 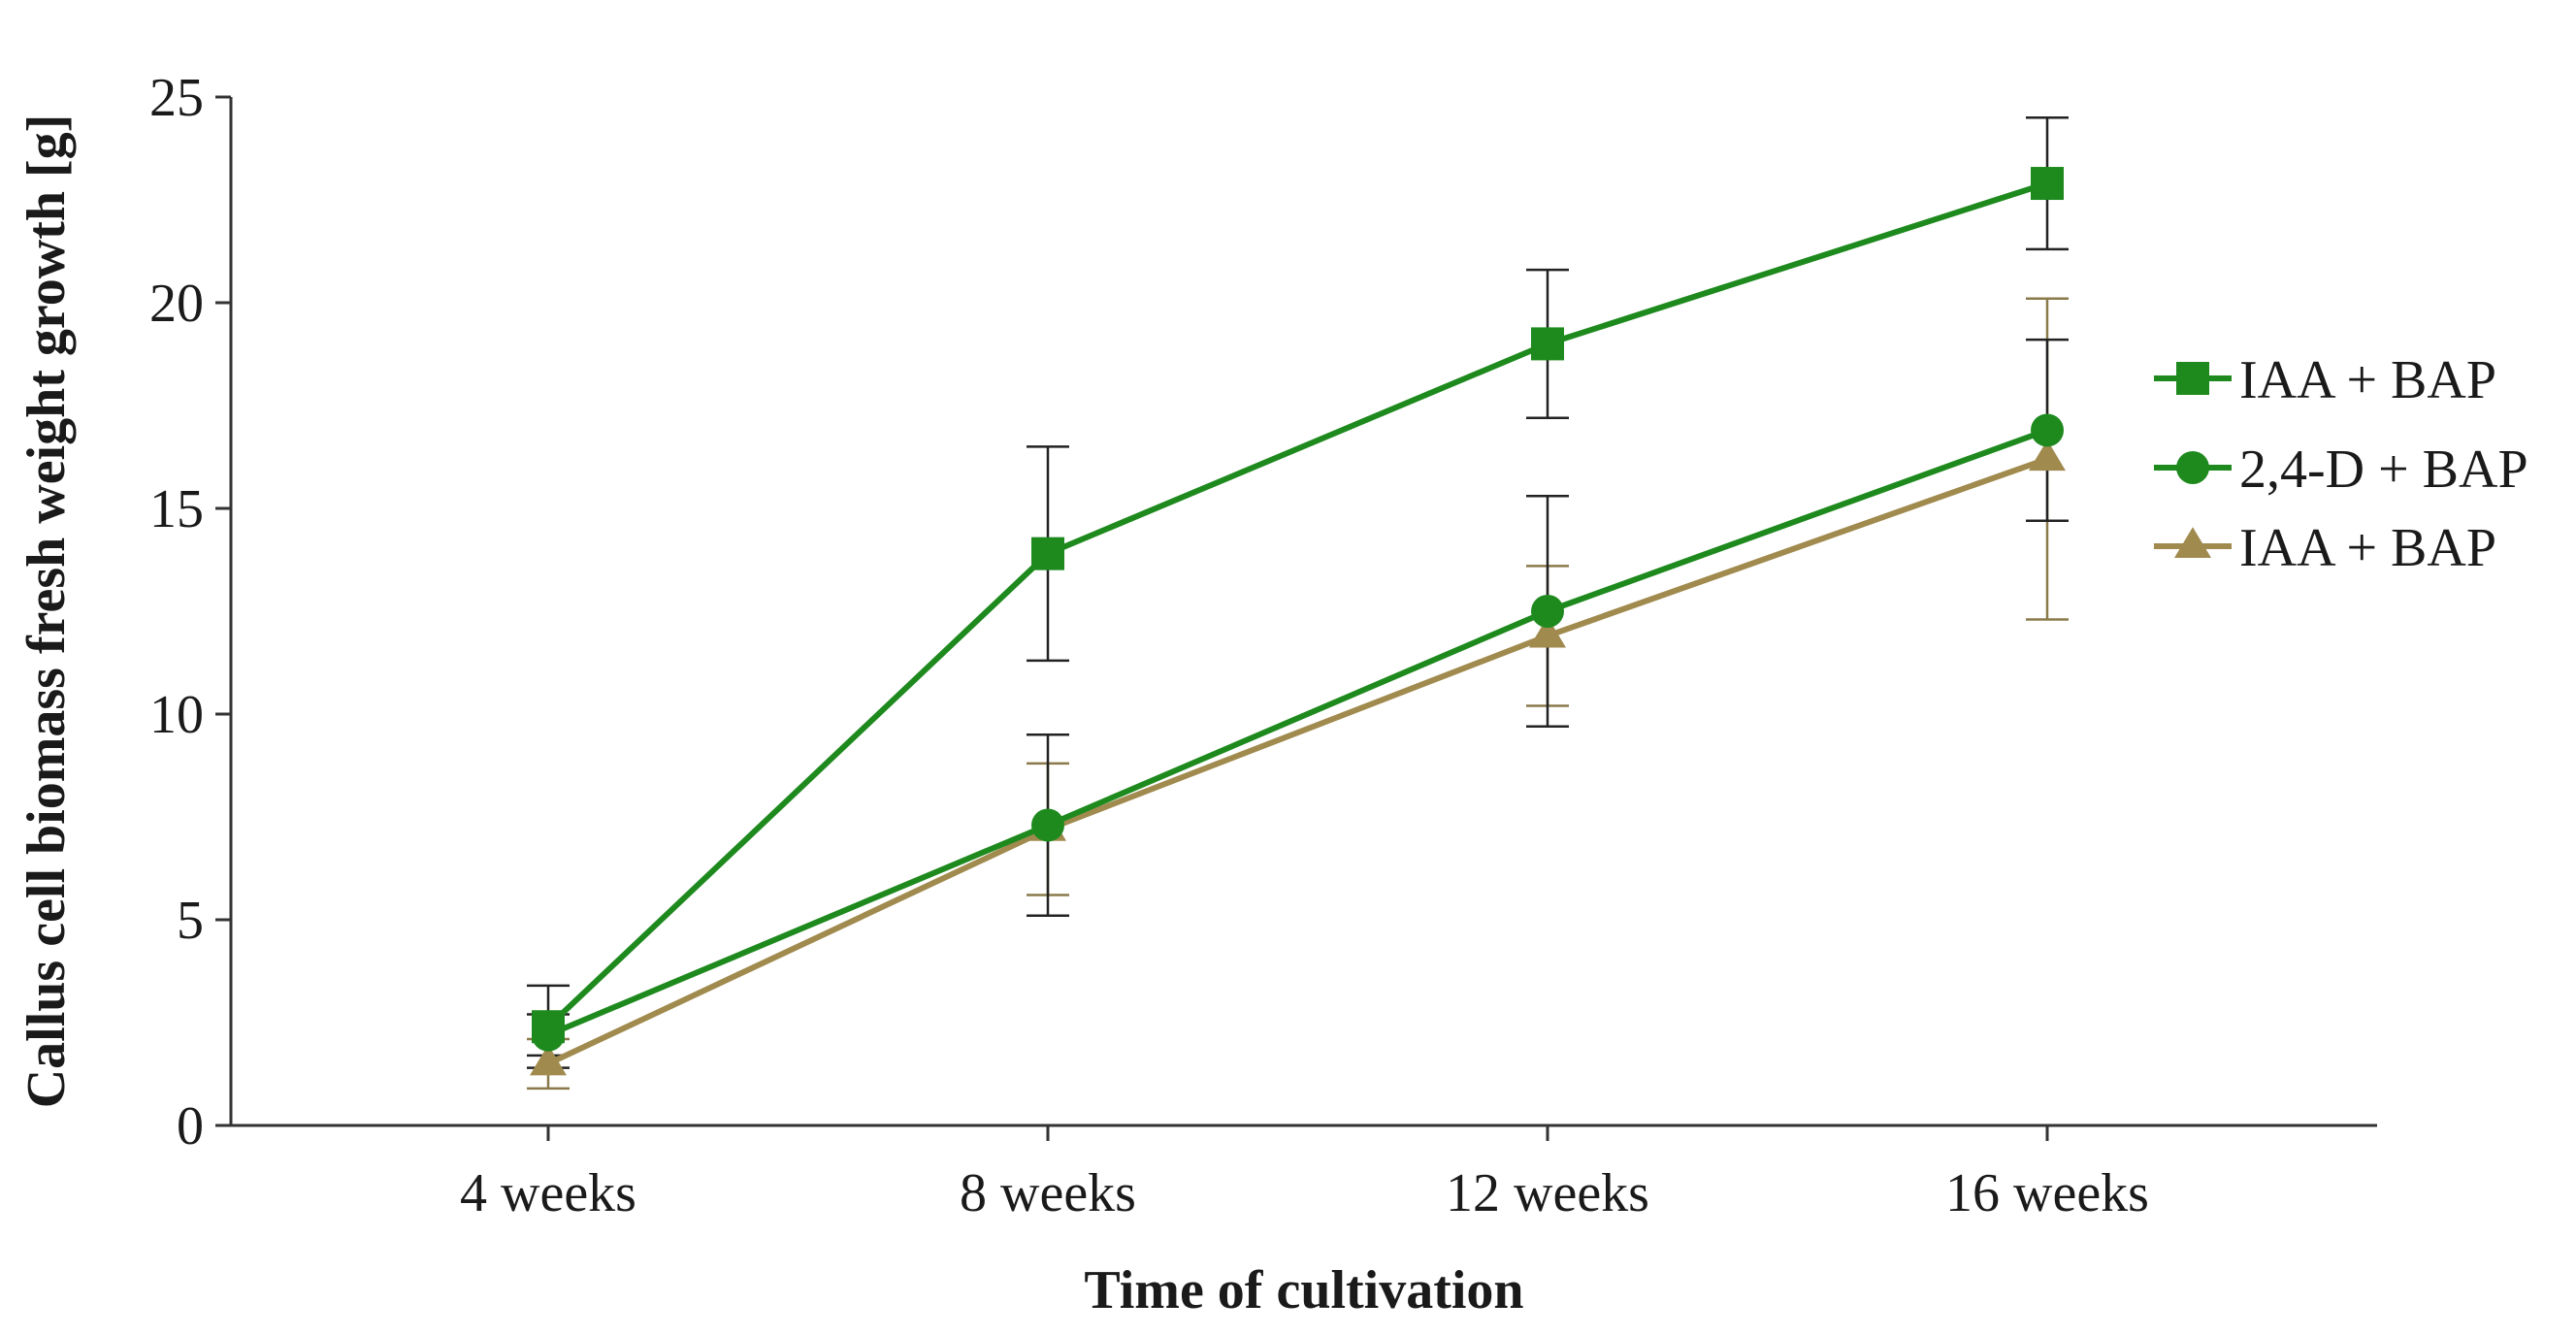 I want to click on y-tick-label: 15, so click(x=176, y=509).